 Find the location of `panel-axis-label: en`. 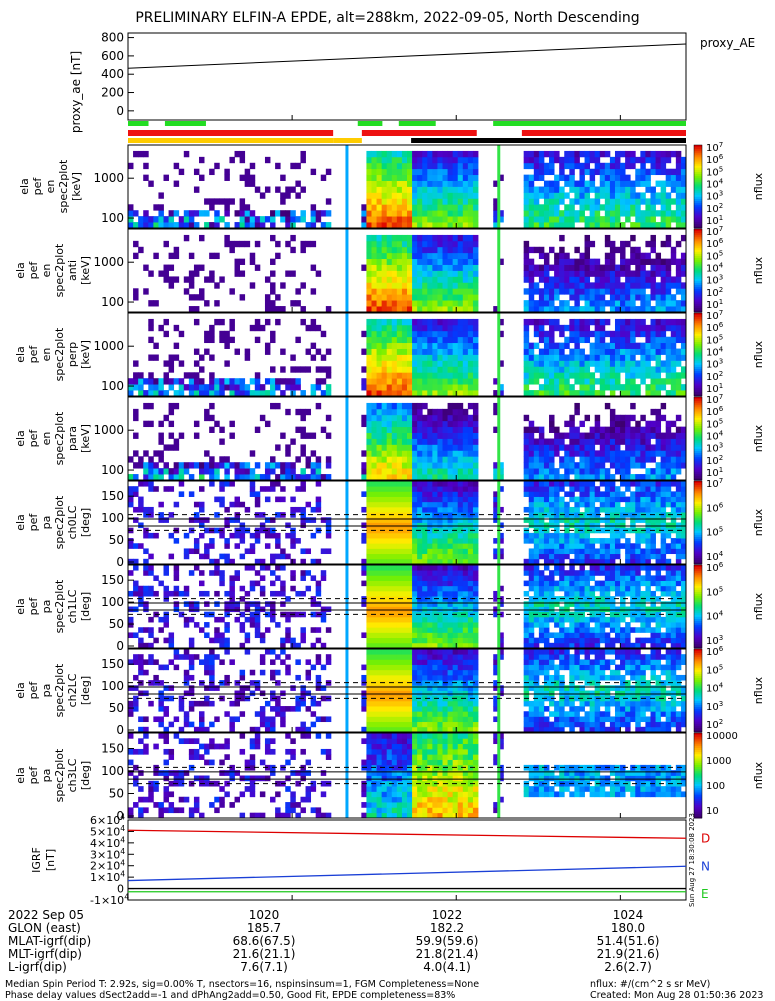

panel-axis-label: en is located at coordinates (46, 271).